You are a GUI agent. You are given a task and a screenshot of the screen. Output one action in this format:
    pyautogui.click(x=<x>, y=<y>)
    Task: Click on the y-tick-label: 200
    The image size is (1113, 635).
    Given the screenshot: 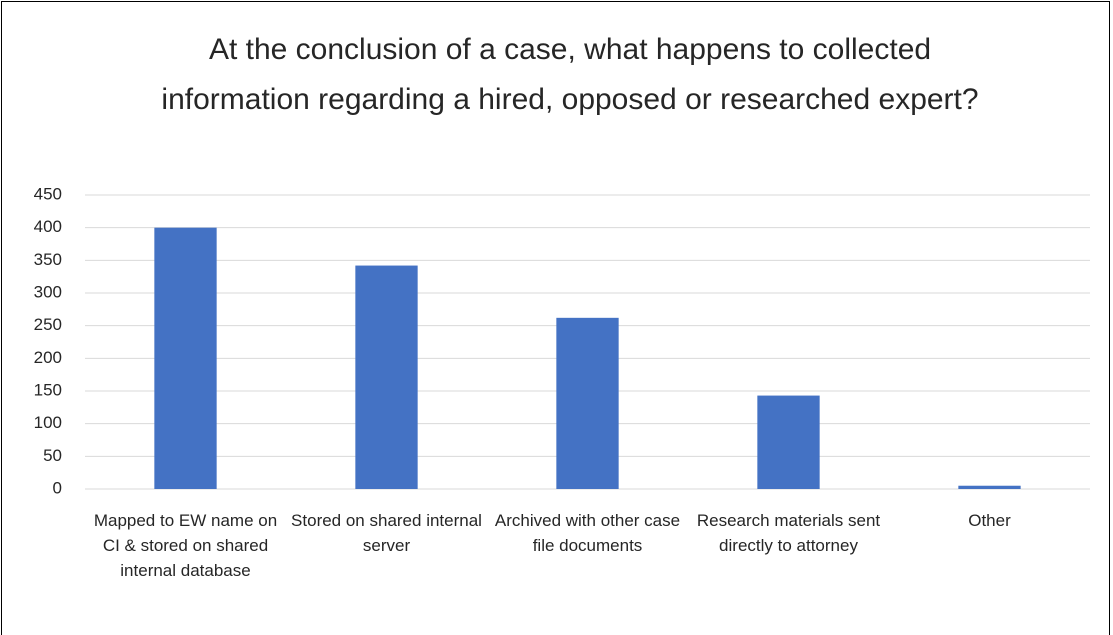 What is the action you would take?
    pyautogui.click(x=48, y=357)
    